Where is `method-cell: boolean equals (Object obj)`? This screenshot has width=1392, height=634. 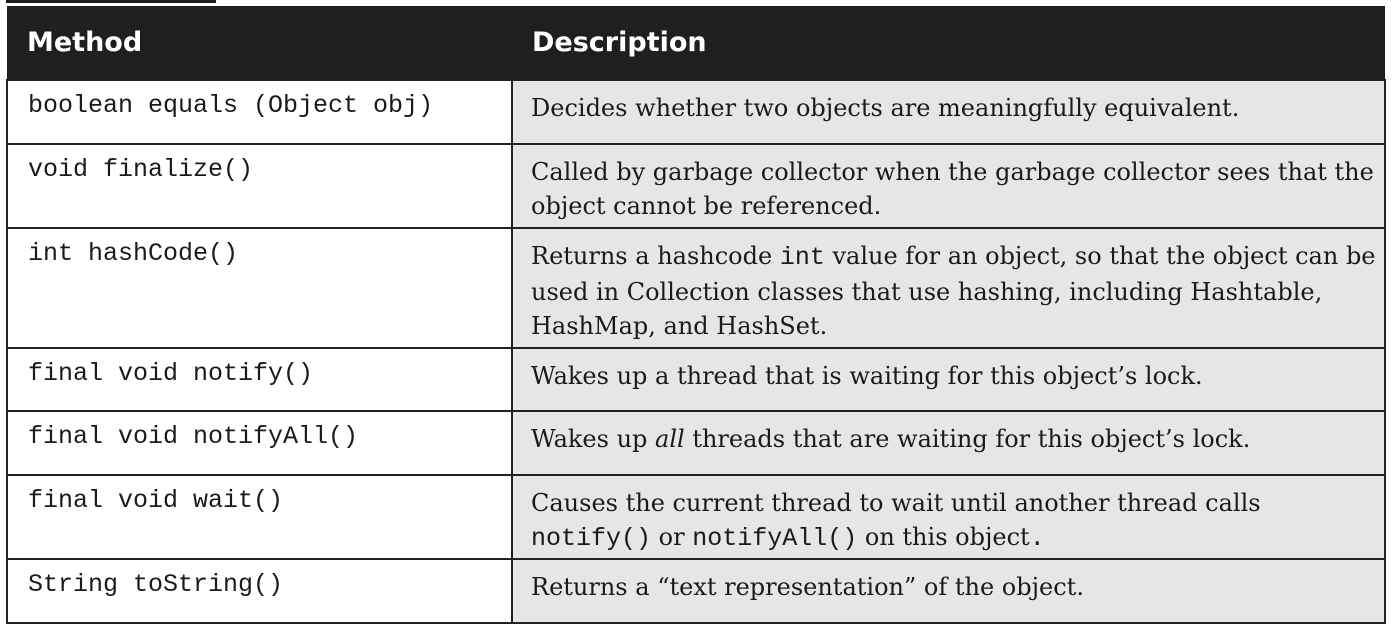
method-cell: boolean equals (Object obj) is located at coordinates (259, 112).